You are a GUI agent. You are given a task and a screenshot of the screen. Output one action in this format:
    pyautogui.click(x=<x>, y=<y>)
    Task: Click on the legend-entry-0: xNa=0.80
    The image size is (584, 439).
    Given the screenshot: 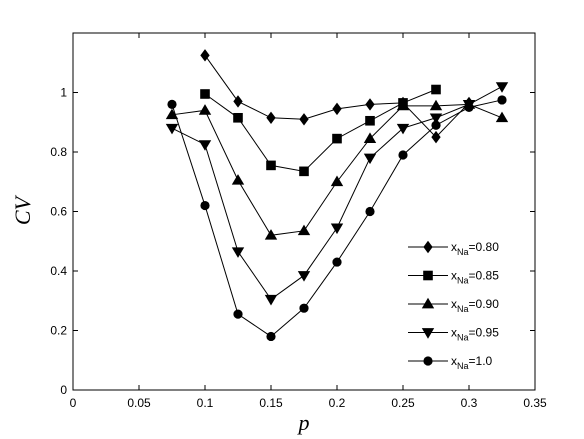 What is the action you would take?
    pyautogui.click(x=453, y=248)
    